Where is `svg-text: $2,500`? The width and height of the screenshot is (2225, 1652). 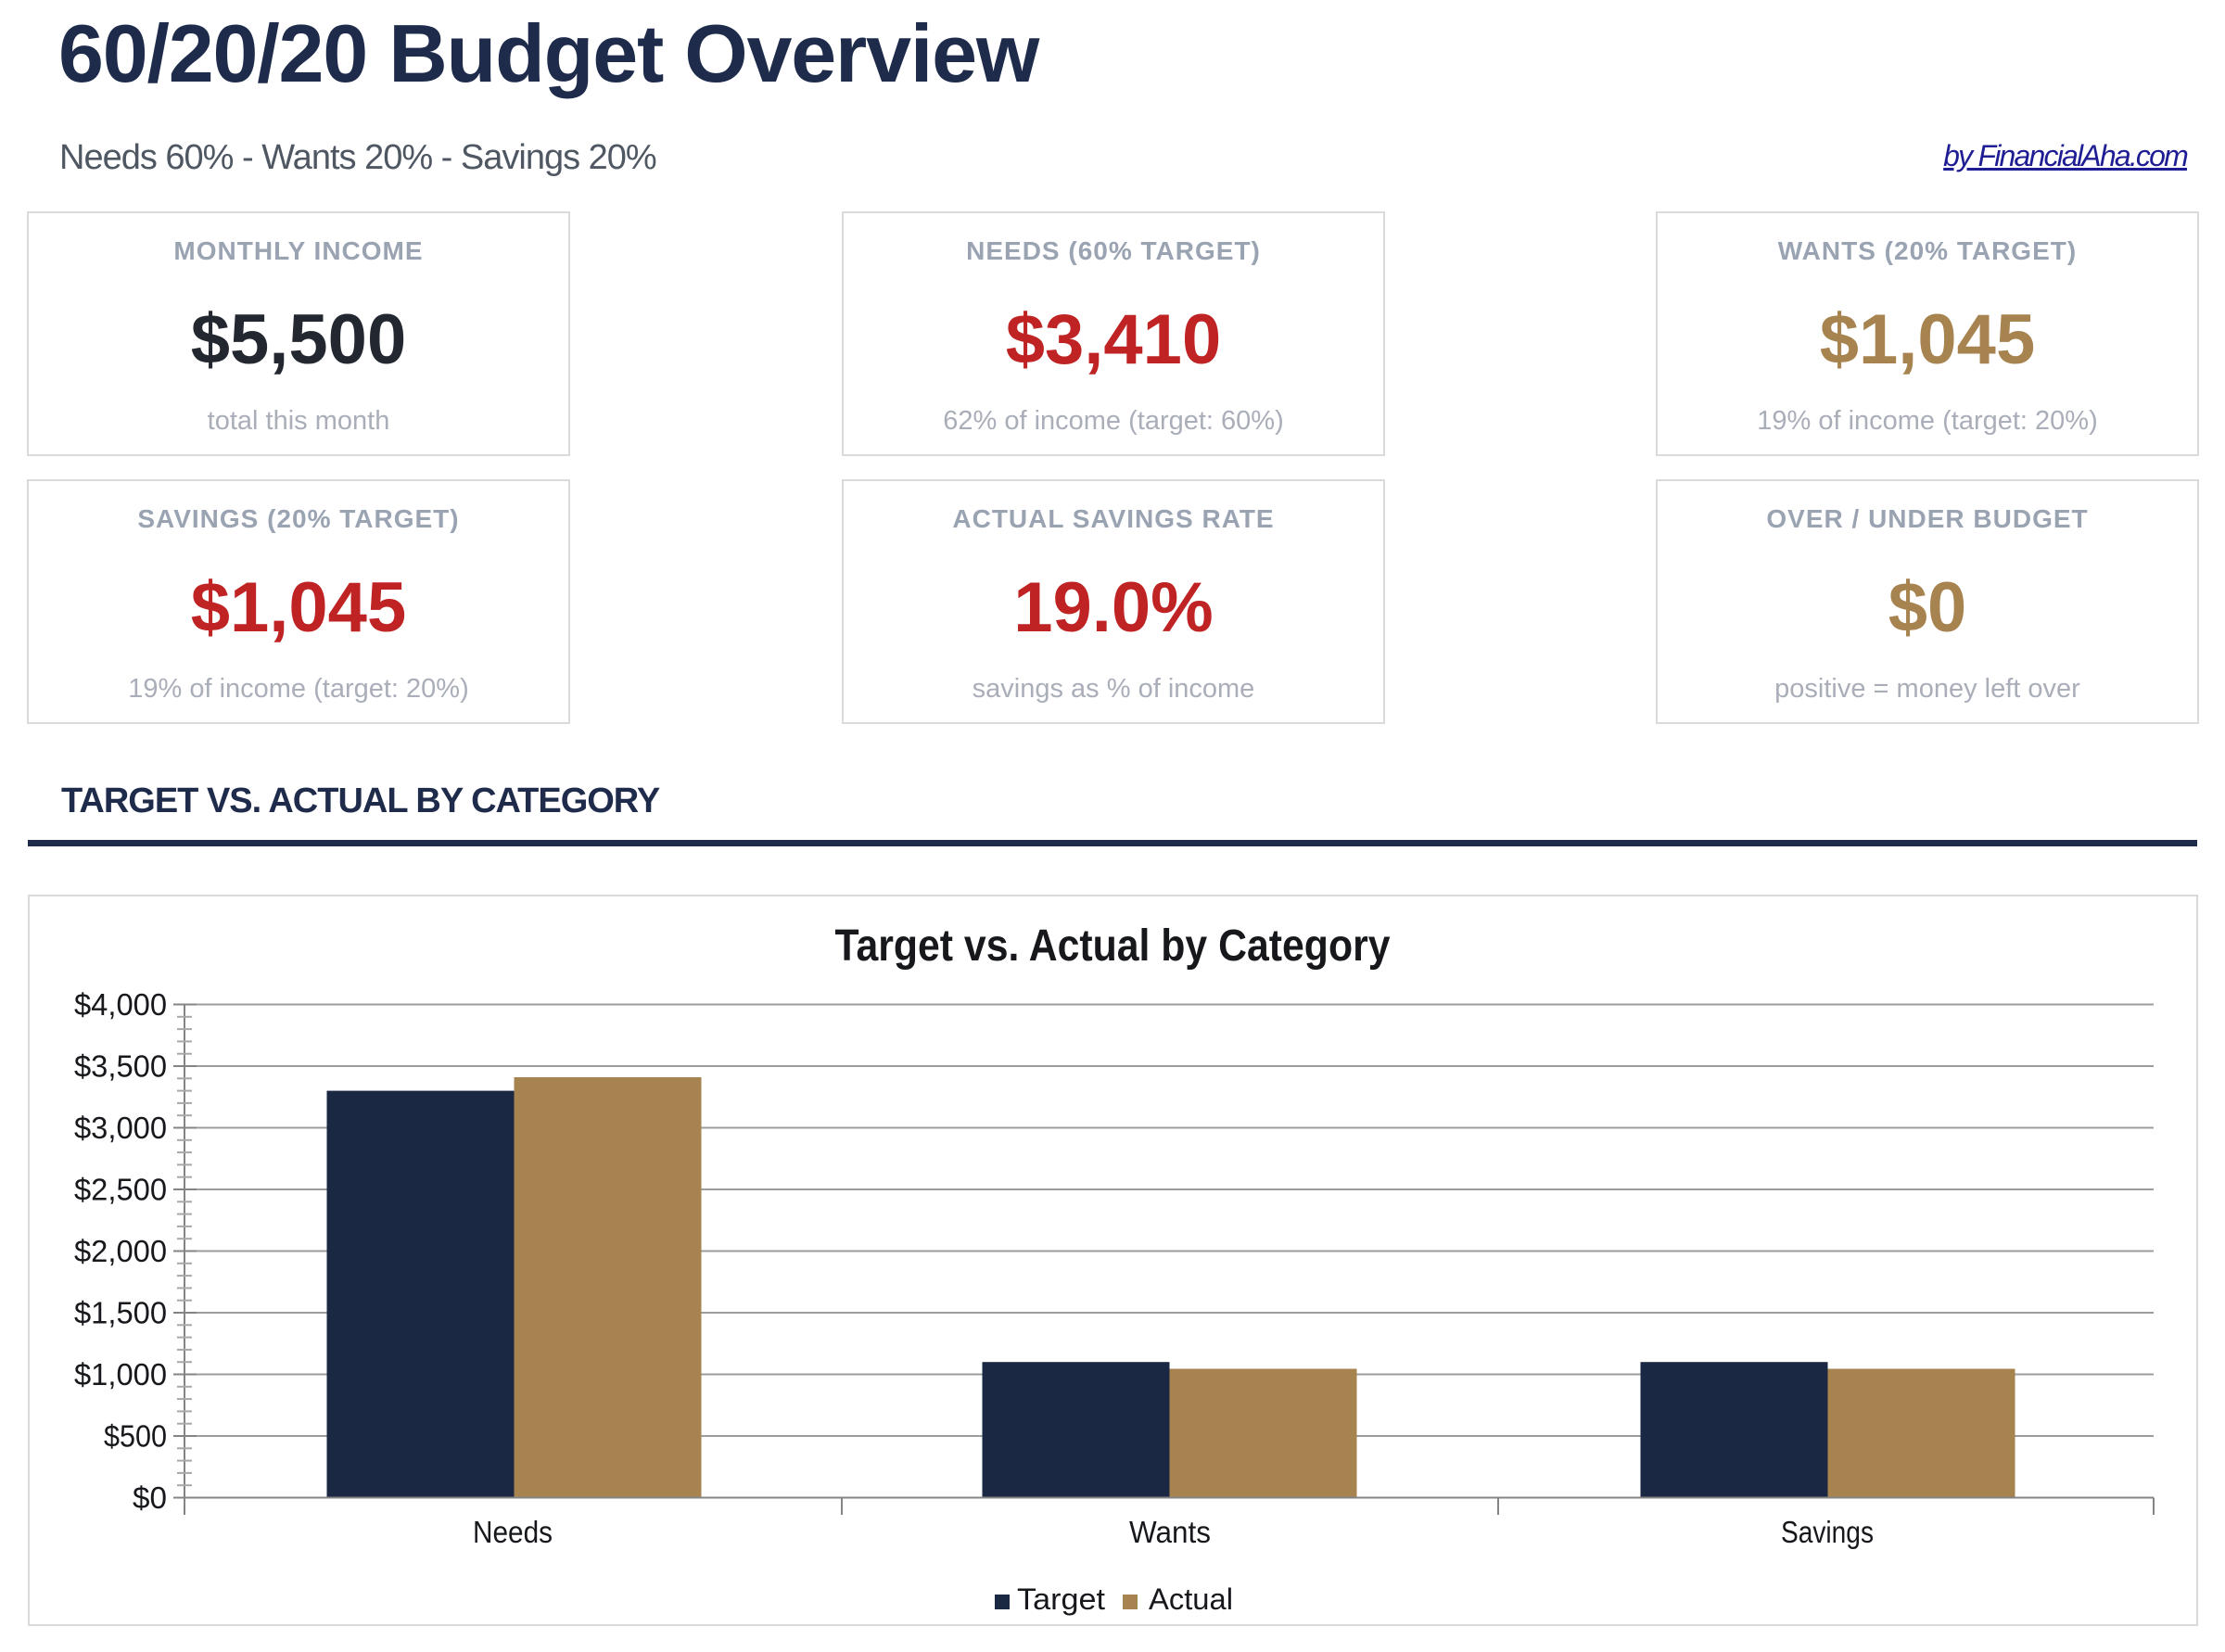 svg-text: $2,500 is located at coordinates (120, 1190).